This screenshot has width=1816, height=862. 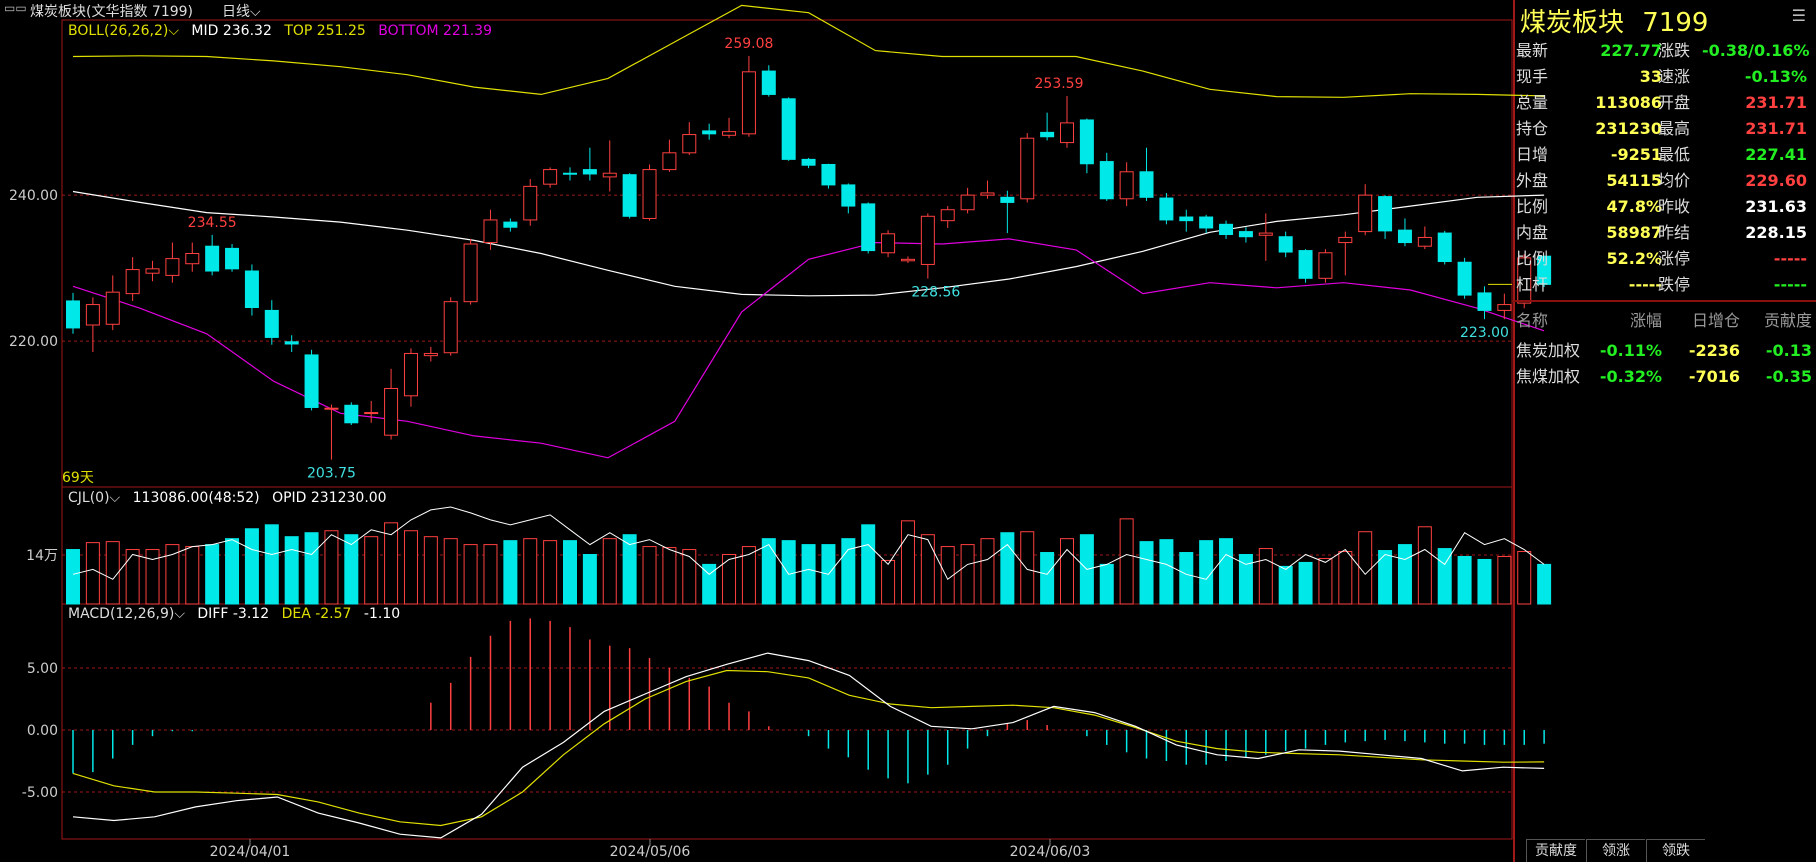 What do you see at coordinates (1484, 333) in the screenshot?
I see `annotation-low: 223.00` at bounding box center [1484, 333].